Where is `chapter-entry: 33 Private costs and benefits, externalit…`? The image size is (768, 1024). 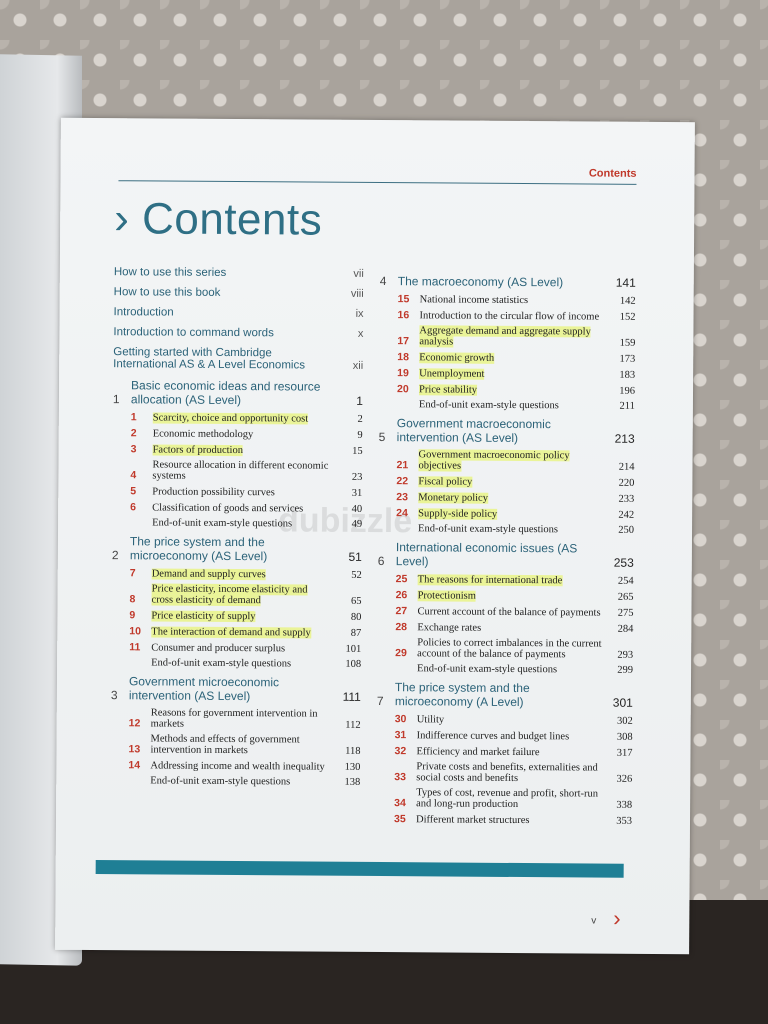 chapter-entry: 33 Private costs and benefits, externalit… is located at coordinates (504, 773).